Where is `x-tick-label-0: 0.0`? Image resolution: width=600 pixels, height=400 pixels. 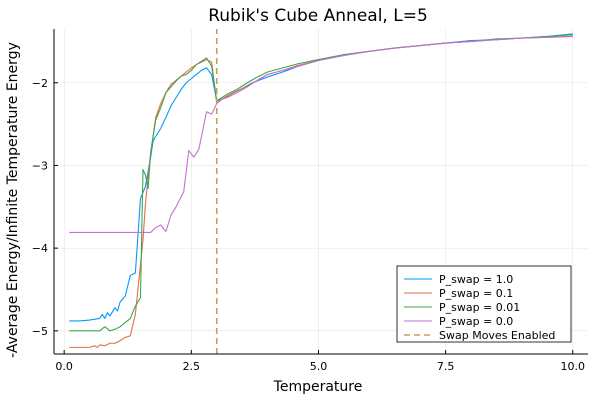
x-tick-label-0: 0.0 is located at coordinates (64, 366).